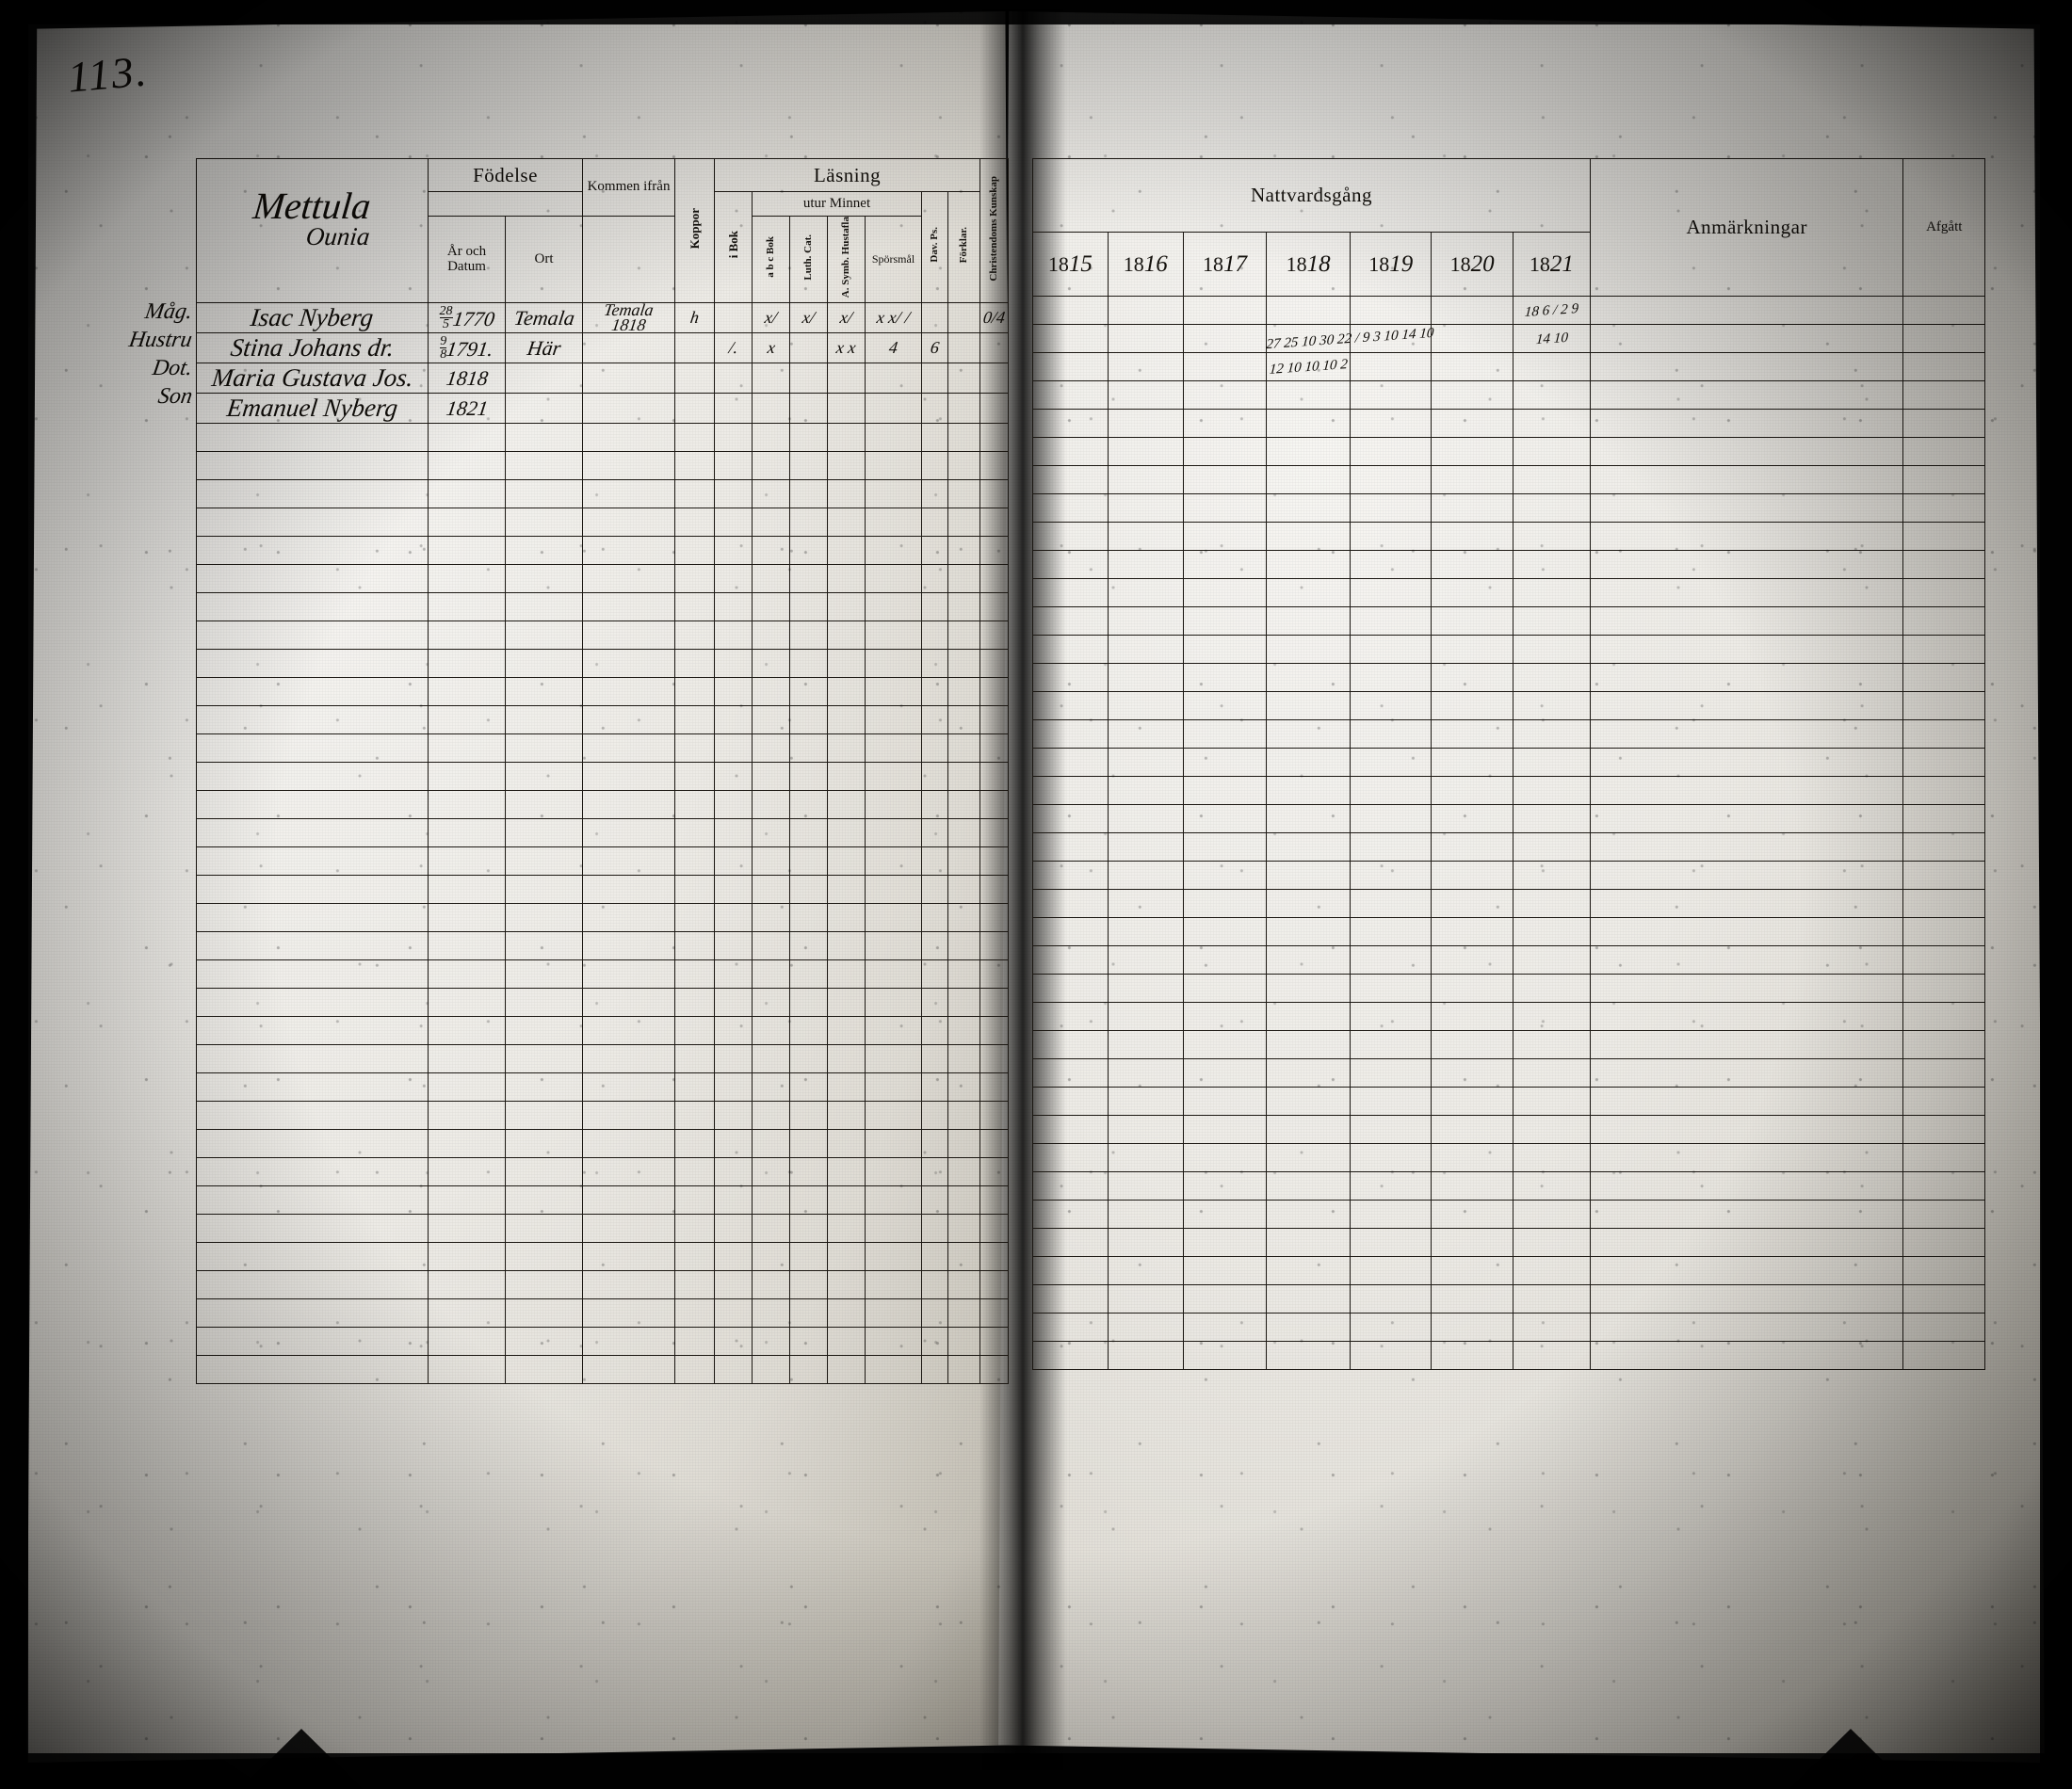 The width and height of the screenshot is (2072, 1789). I want to click on relation-label: Hustru, so click(136, 340).